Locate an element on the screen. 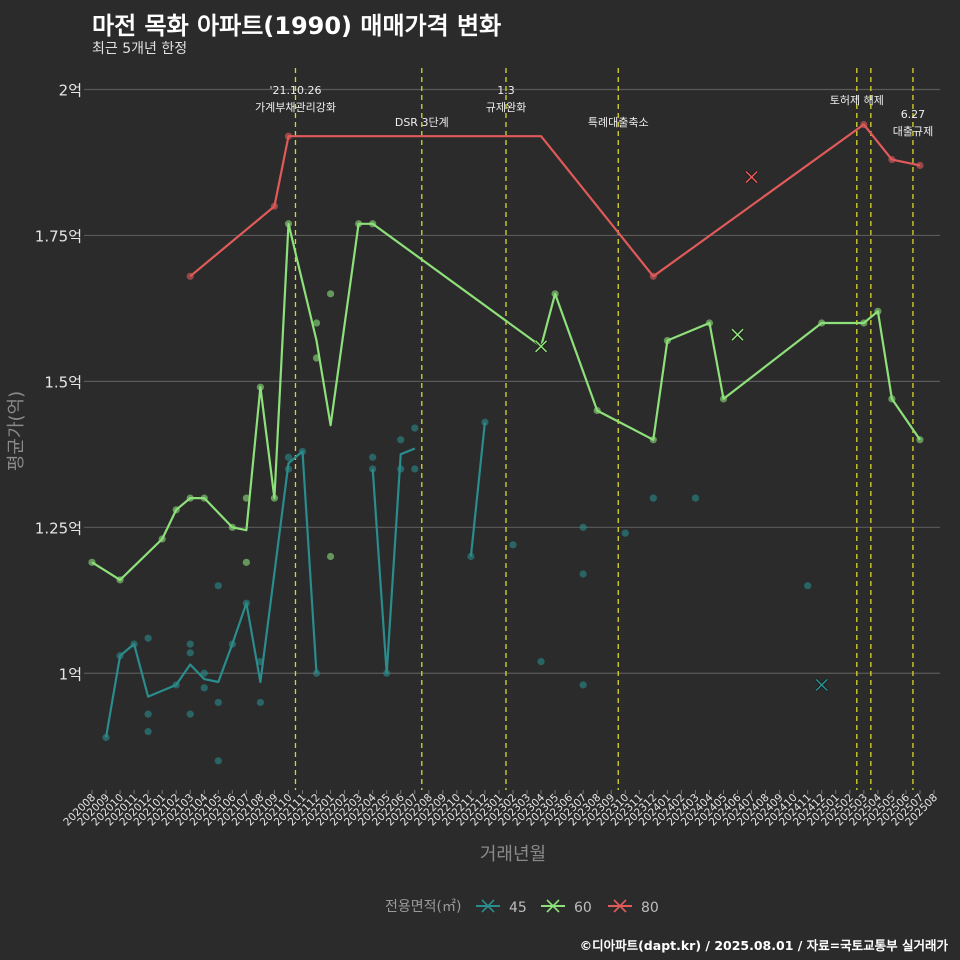  event-label: 규제완화 is located at coordinates (506, 107).